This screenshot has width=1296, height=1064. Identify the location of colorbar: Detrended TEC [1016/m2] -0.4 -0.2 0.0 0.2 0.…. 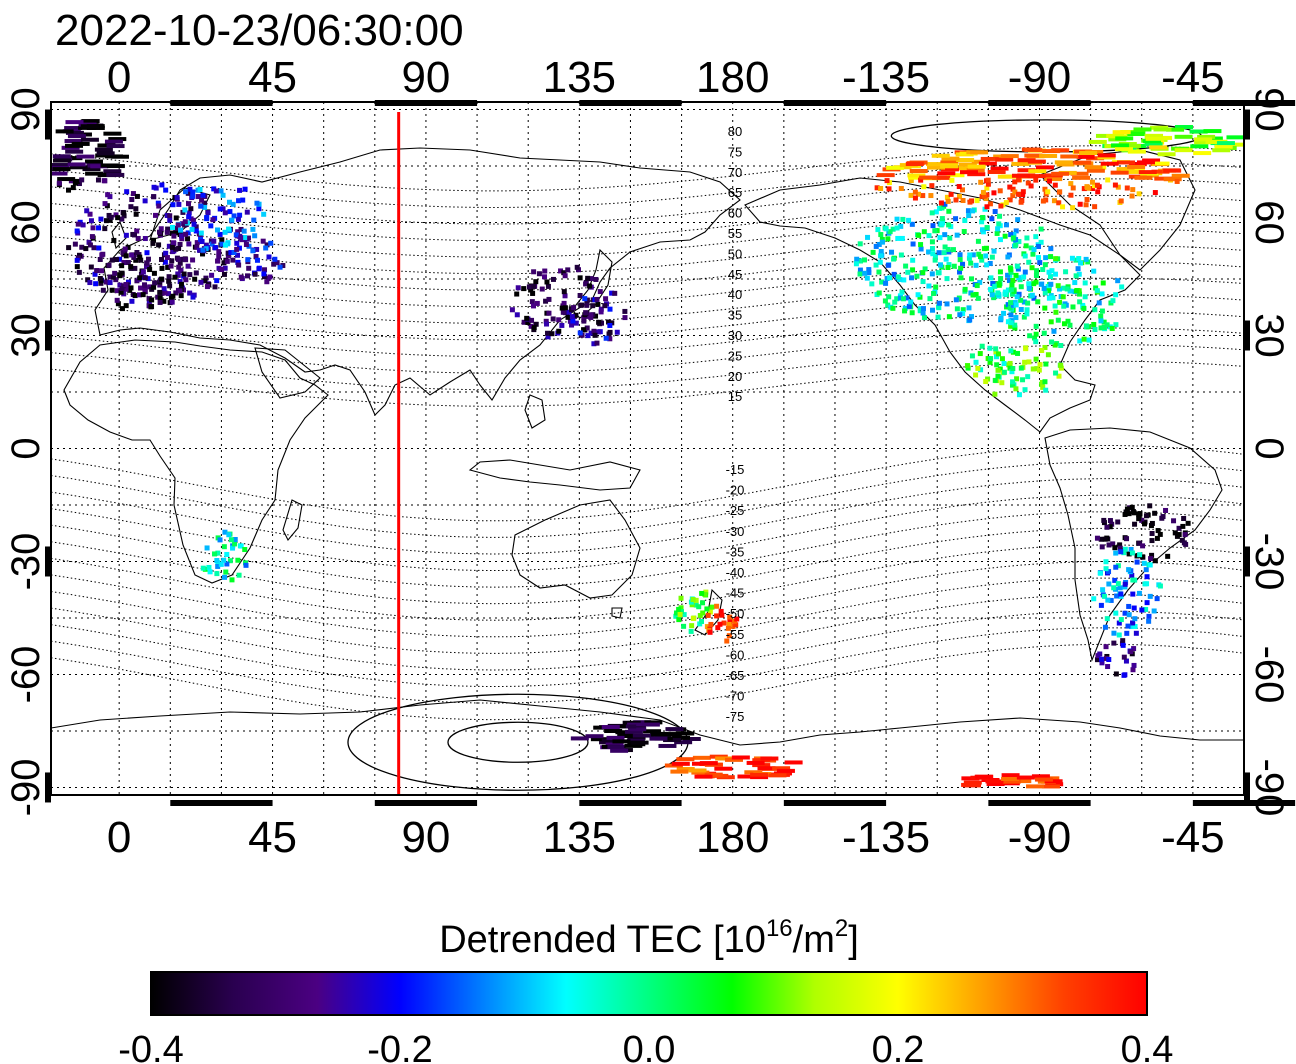
(645, 989).